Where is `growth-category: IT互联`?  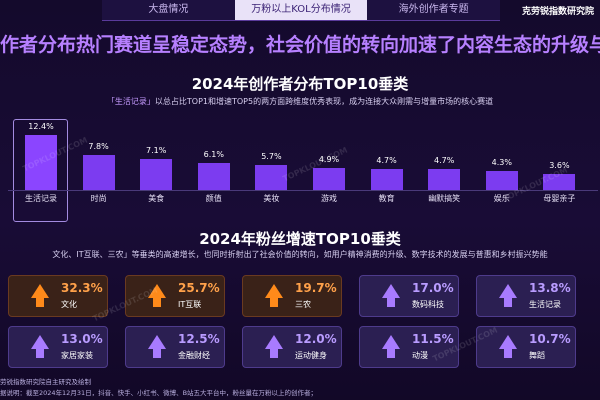
growth-category: IT互联 is located at coordinates (190, 304).